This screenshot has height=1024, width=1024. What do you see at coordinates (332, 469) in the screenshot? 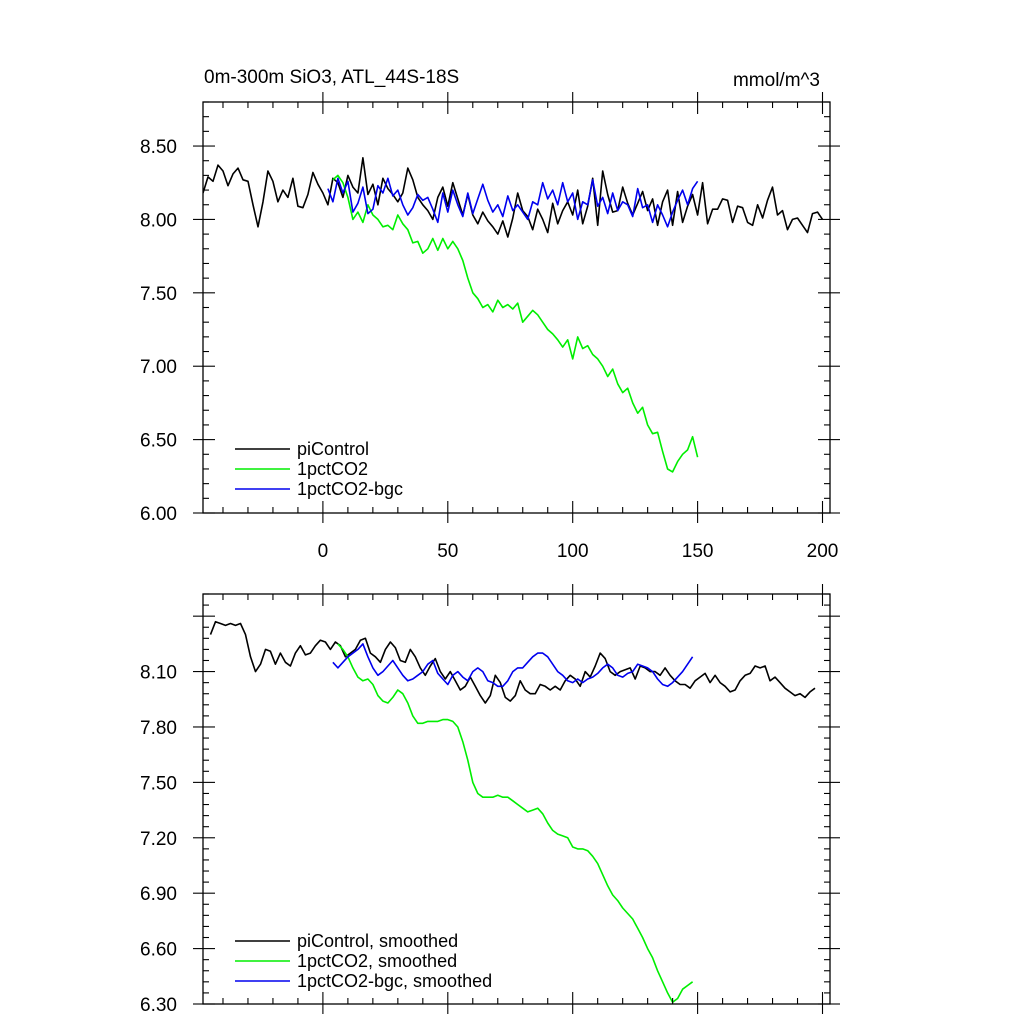
I see `legend-label-2: 1pctCO2` at bounding box center [332, 469].